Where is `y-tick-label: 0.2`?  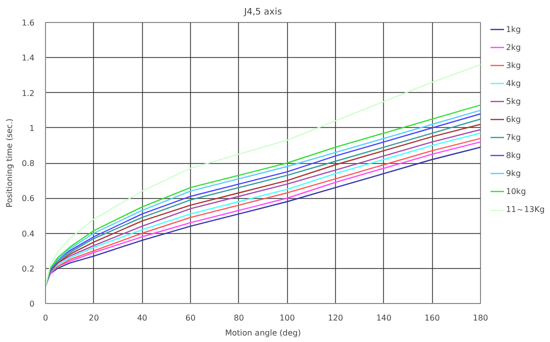
y-tick-label: 0.2 is located at coordinates (28, 269).